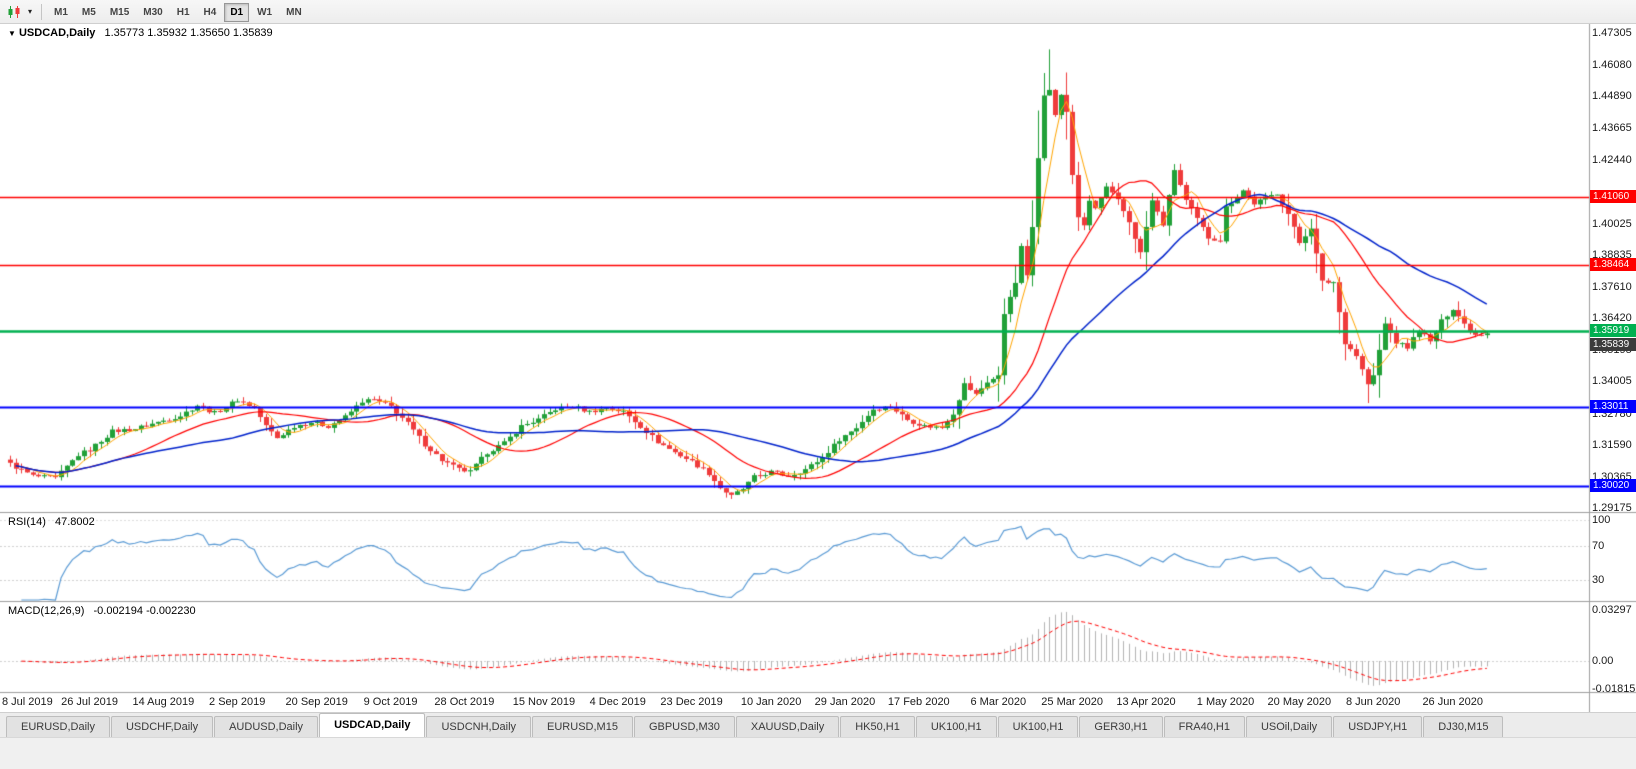 This screenshot has height=769, width=1636. I want to click on date-label: 8 Jun 2020, so click(1373, 702).